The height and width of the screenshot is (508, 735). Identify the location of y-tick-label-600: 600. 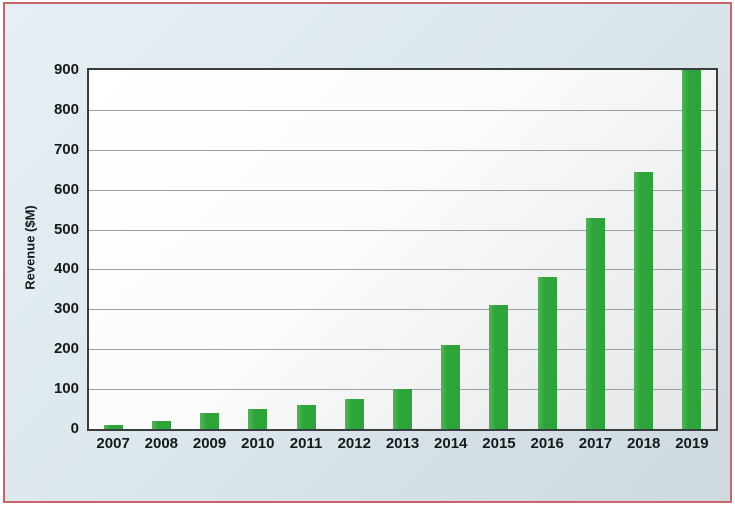
(66, 189).